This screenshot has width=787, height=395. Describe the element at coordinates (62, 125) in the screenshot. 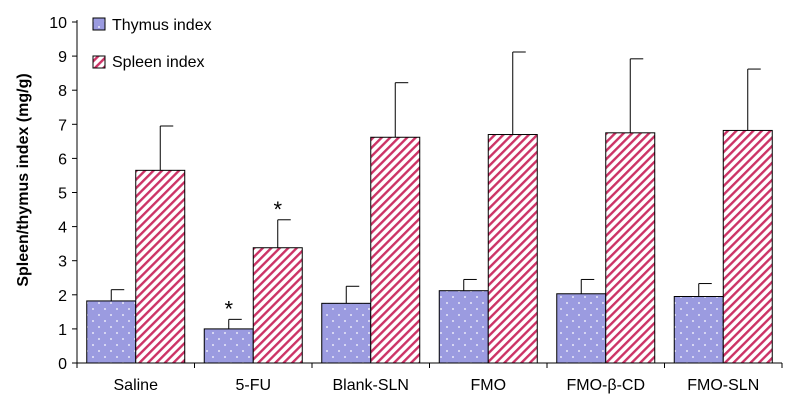

I see `y-tick-label: 7` at that location.